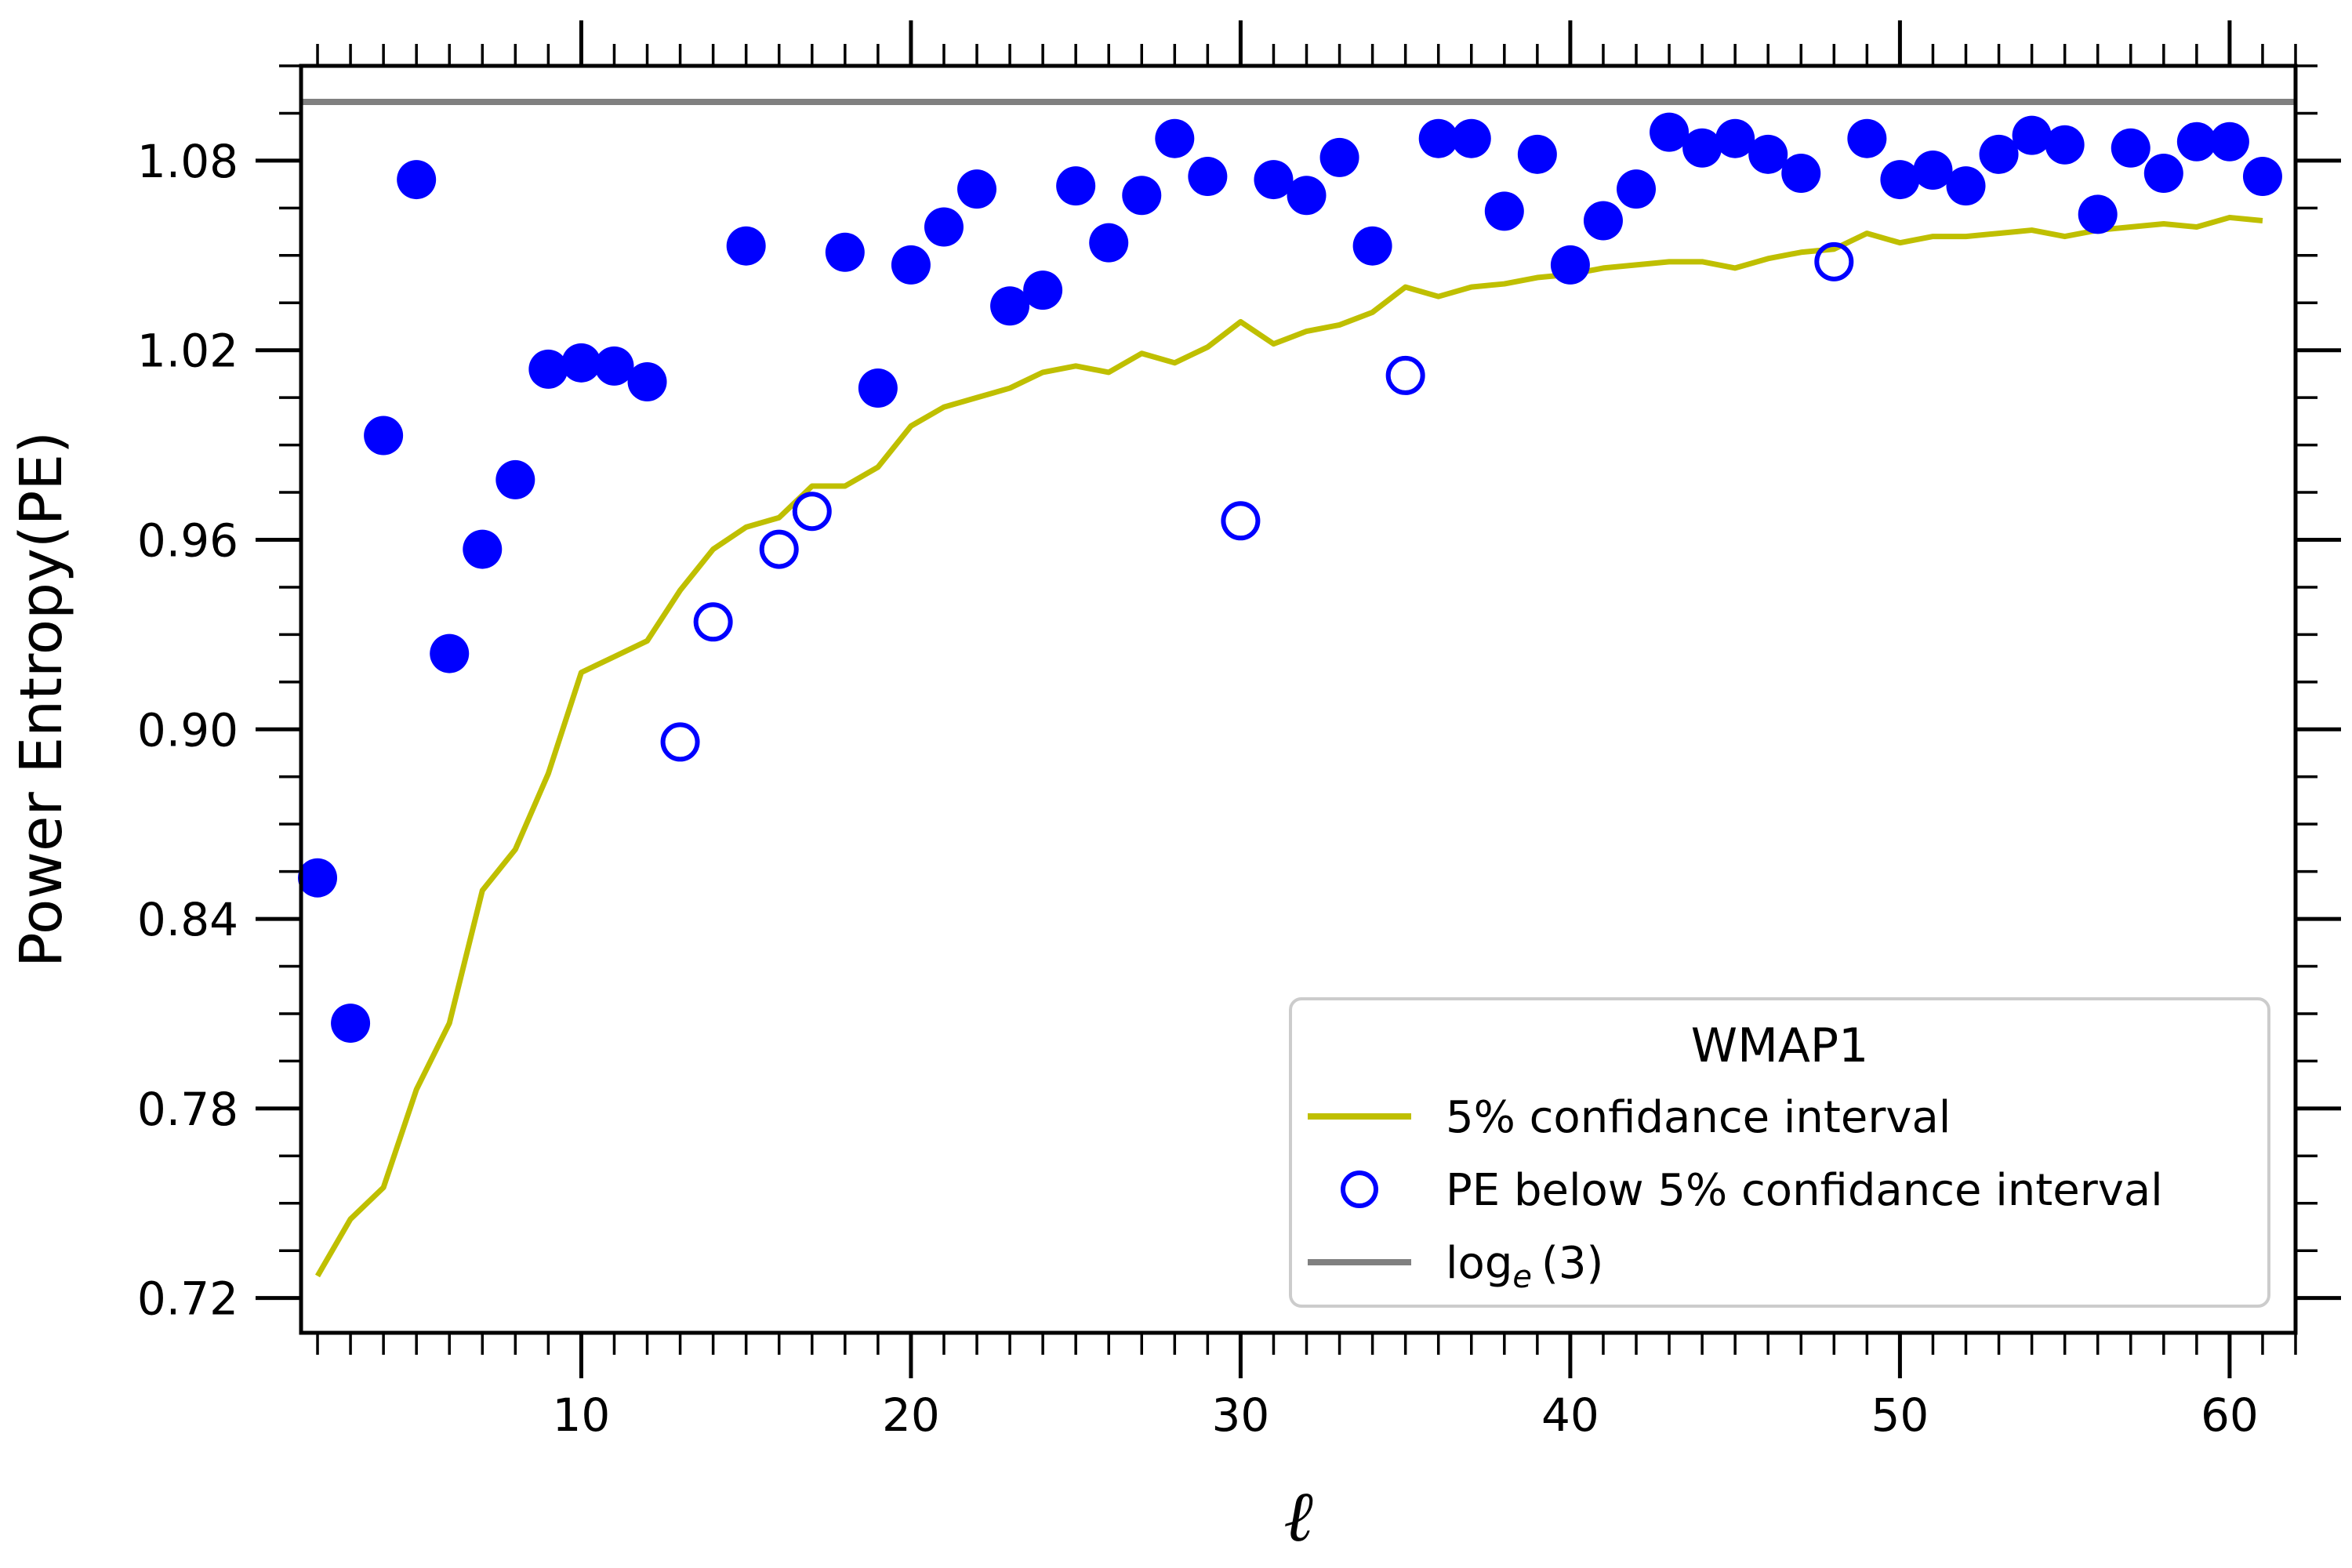 This screenshot has height=1568, width=2352. Describe the element at coordinates (582, 1415) in the screenshot. I see `x-tick-label: 10` at that location.